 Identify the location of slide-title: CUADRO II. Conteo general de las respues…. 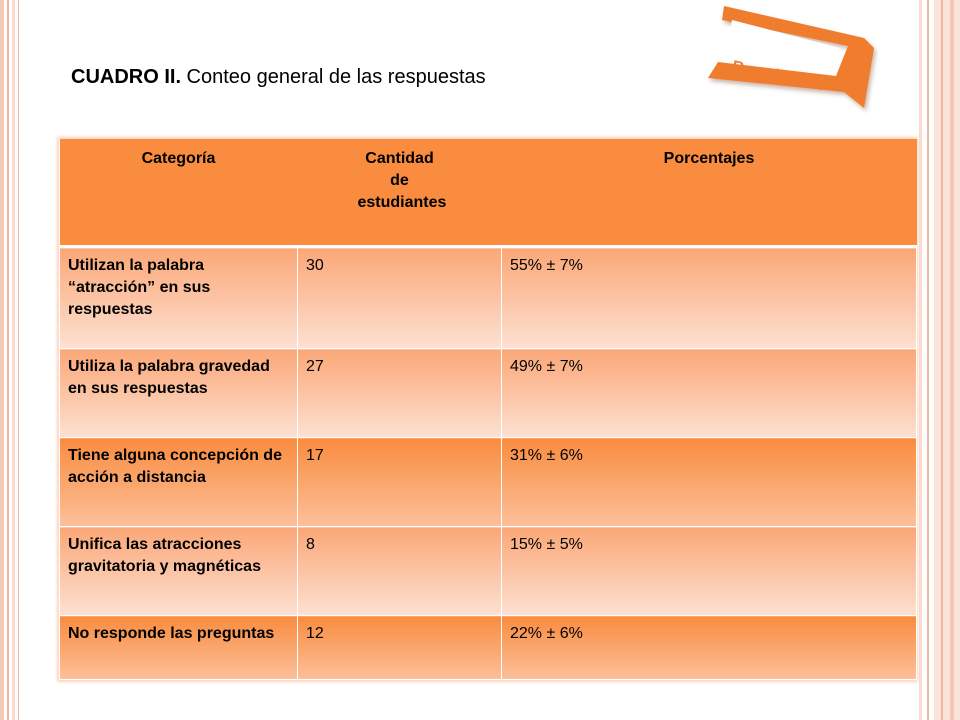
(278, 77).